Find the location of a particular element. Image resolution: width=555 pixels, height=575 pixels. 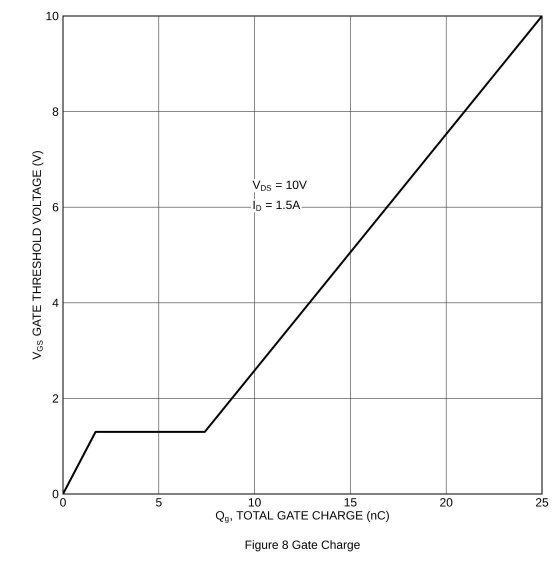

x-tick-label: 15 is located at coordinates (350, 502).